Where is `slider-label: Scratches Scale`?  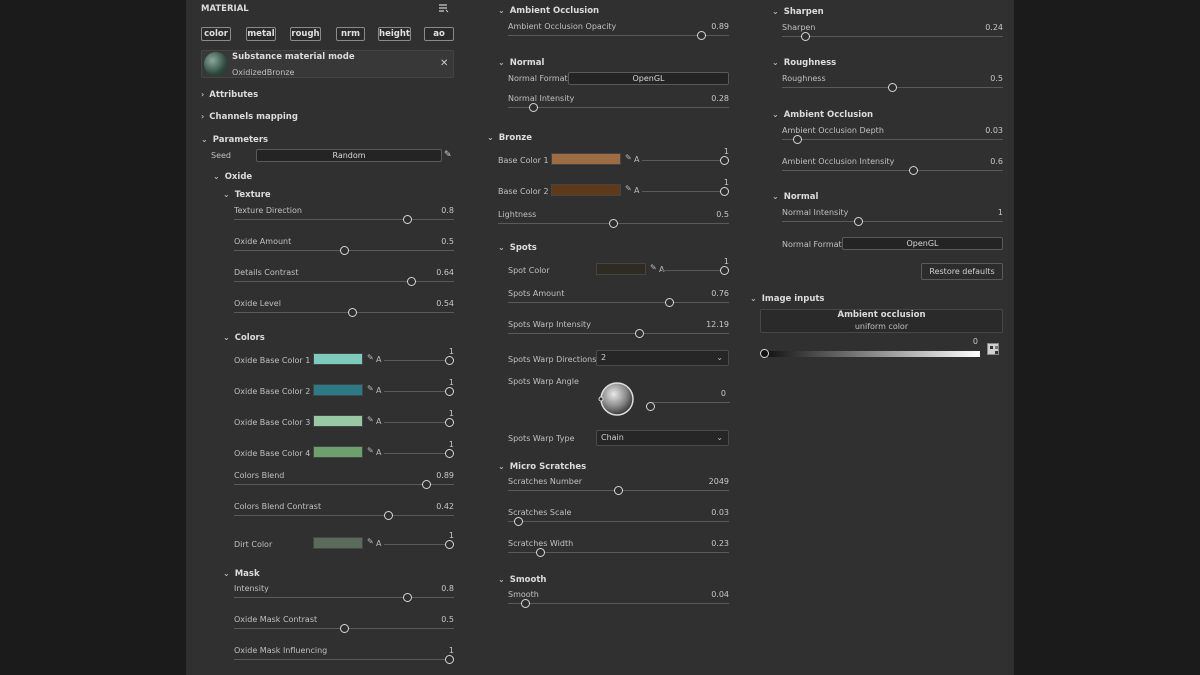
slider-label: Scratches Scale is located at coordinates (540, 512).